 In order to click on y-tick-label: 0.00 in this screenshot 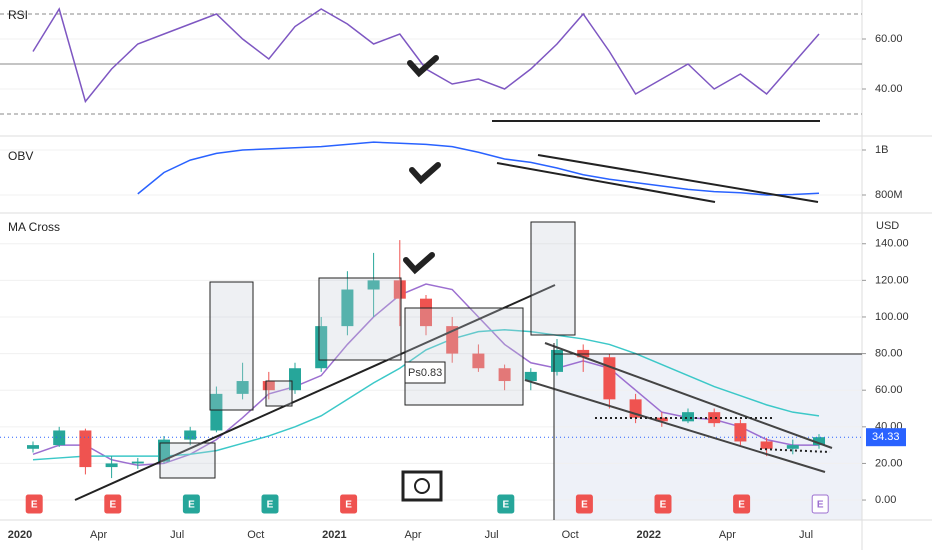, I will do `click(885, 500)`.